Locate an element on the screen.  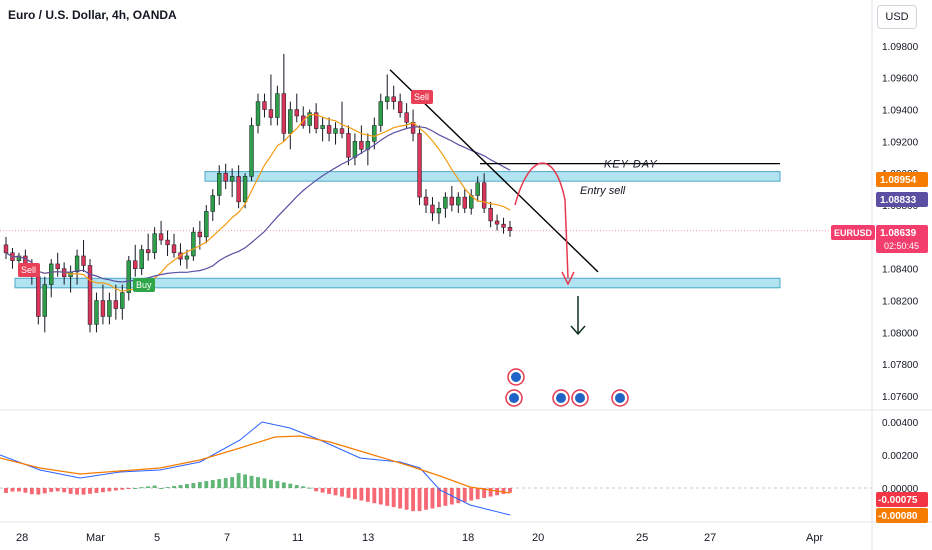
time-axis-label: 27 is located at coordinates (710, 538).